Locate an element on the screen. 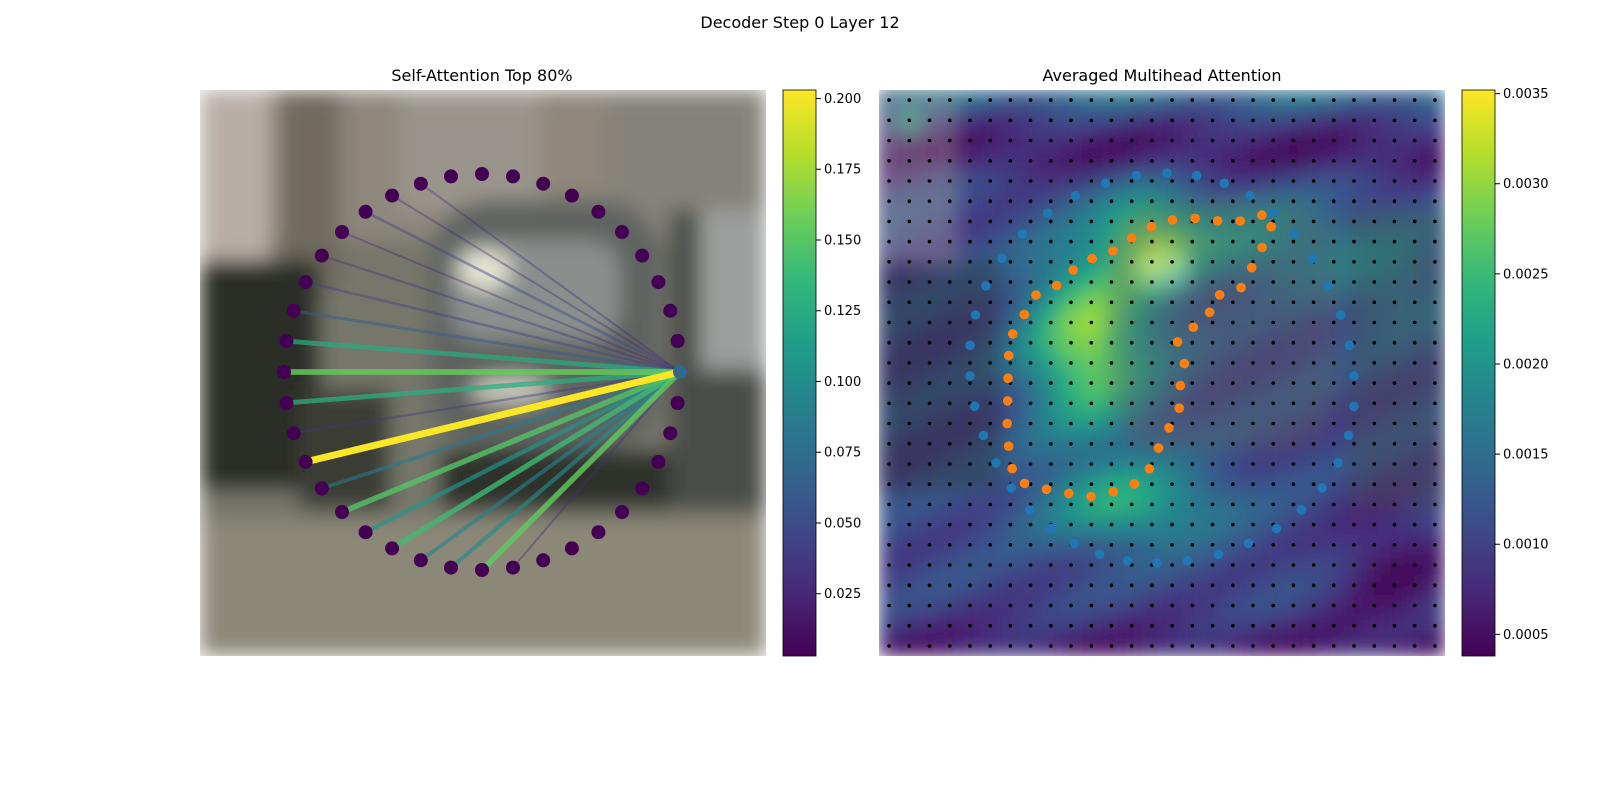  attention-edge is located at coordinates (487, 341).